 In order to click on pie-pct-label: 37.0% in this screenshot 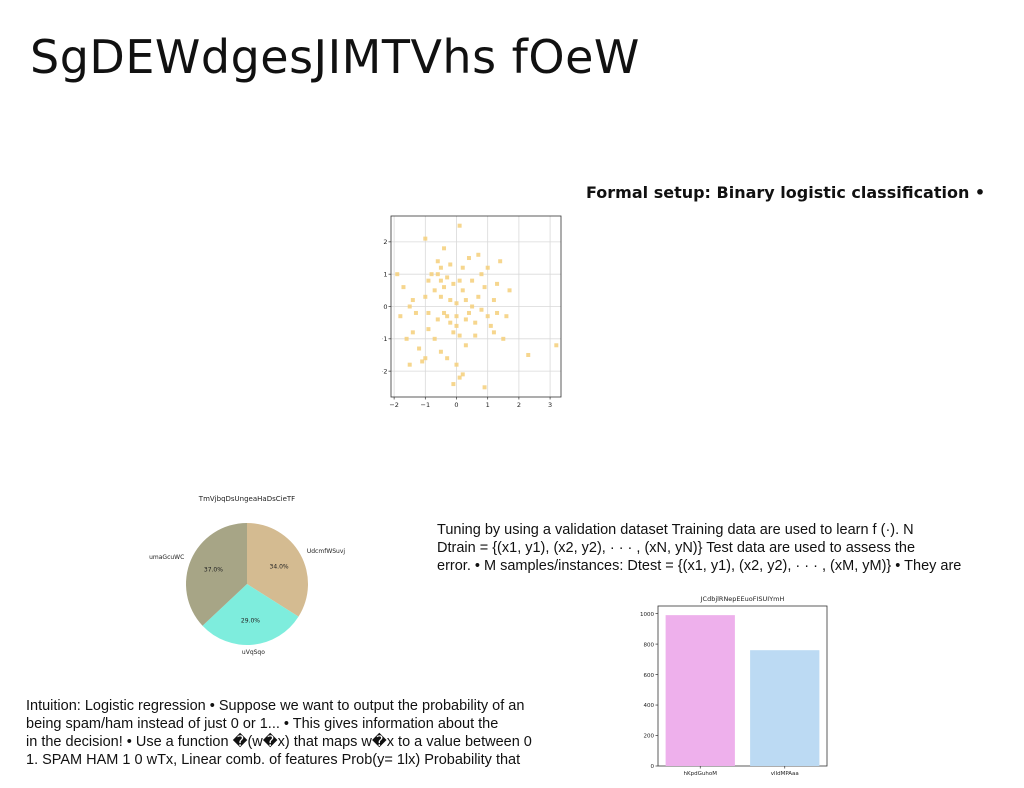, I will do `click(213, 569)`.